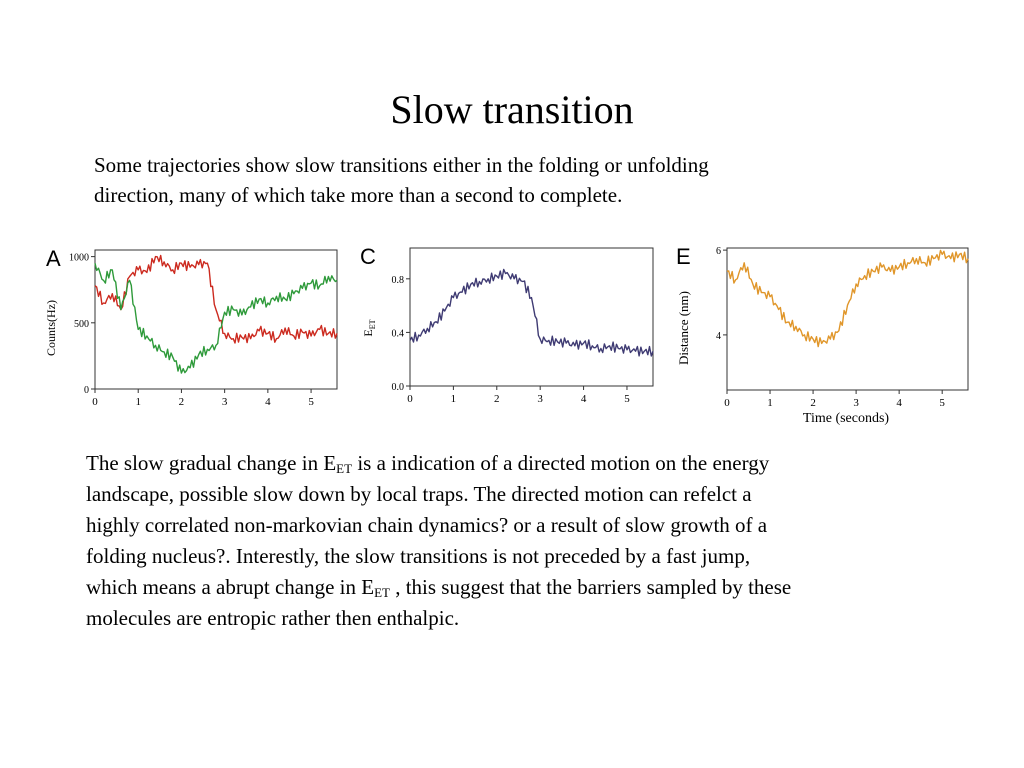 The image size is (1024, 768). Describe the element at coordinates (211, 463) in the screenshot. I see `body-line-1-start: The slow gradual change in E` at that location.